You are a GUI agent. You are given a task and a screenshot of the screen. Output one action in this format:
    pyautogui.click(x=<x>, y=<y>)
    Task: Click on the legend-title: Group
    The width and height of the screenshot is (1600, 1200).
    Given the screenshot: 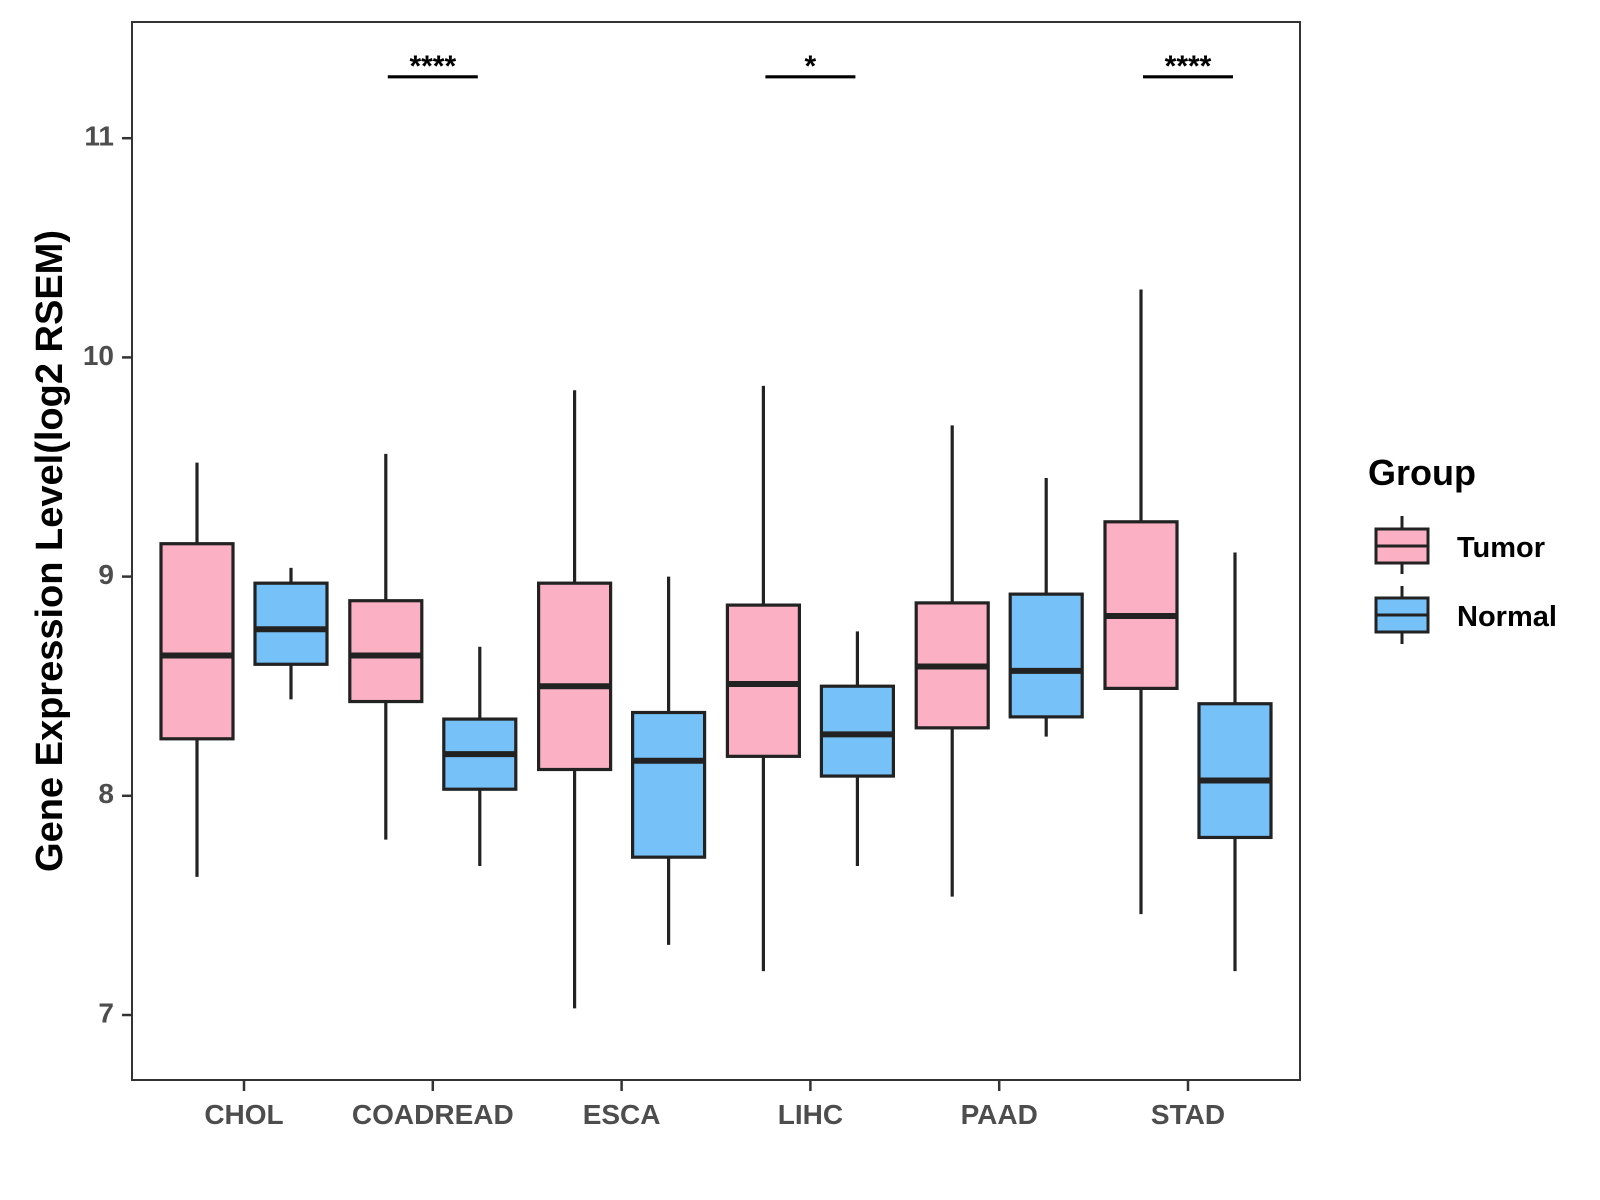 What is the action you would take?
    pyautogui.click(x=1422, y=472)
    